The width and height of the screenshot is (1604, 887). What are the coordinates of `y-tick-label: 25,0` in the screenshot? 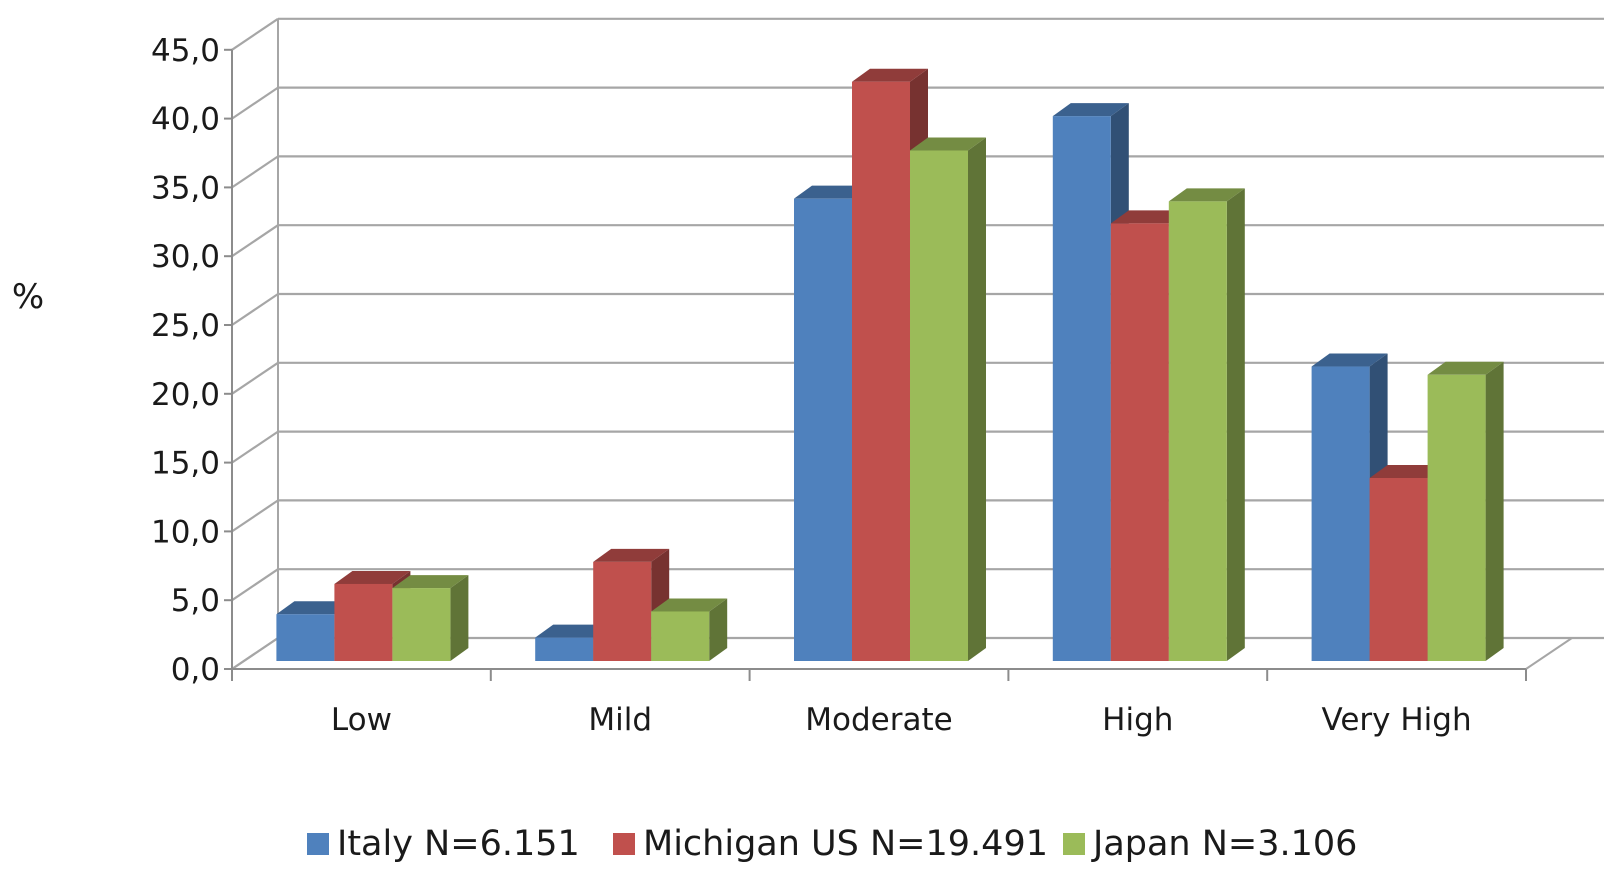 It's located at (185, 326).